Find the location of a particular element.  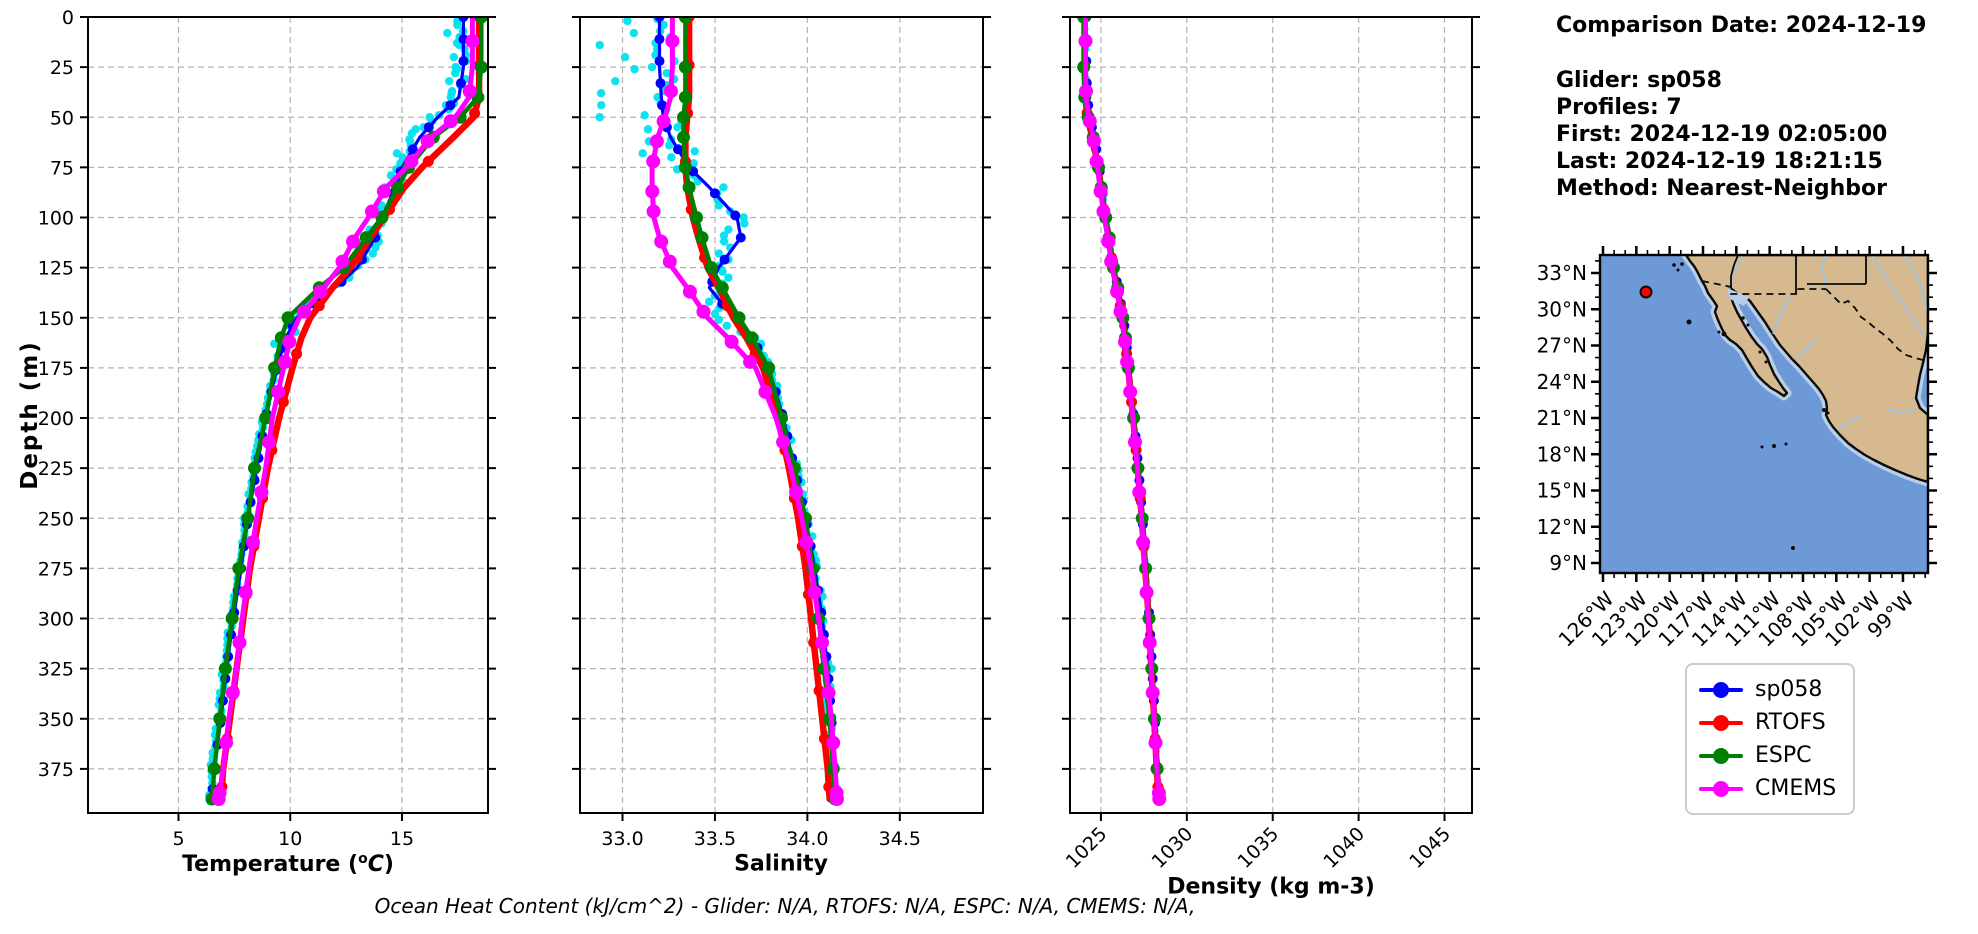

salinity-series-ESPC is located at coordinates (759, 409).